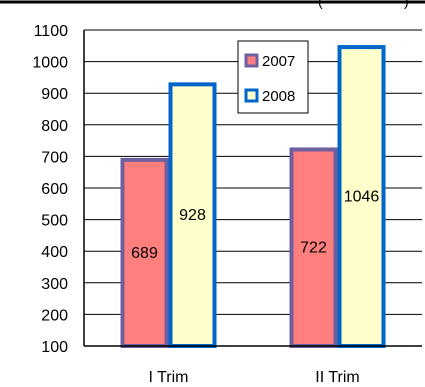  I want to click on x-tick-label-1: I Trim, so click(169, 377).